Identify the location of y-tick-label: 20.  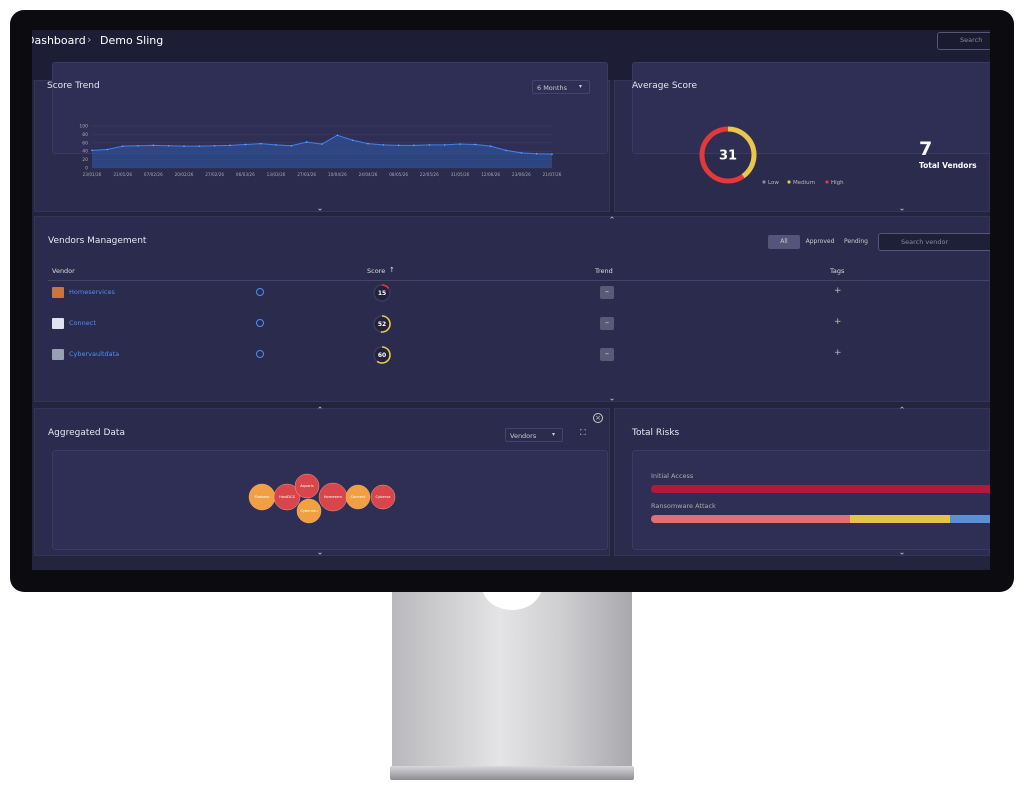
(85, 160).